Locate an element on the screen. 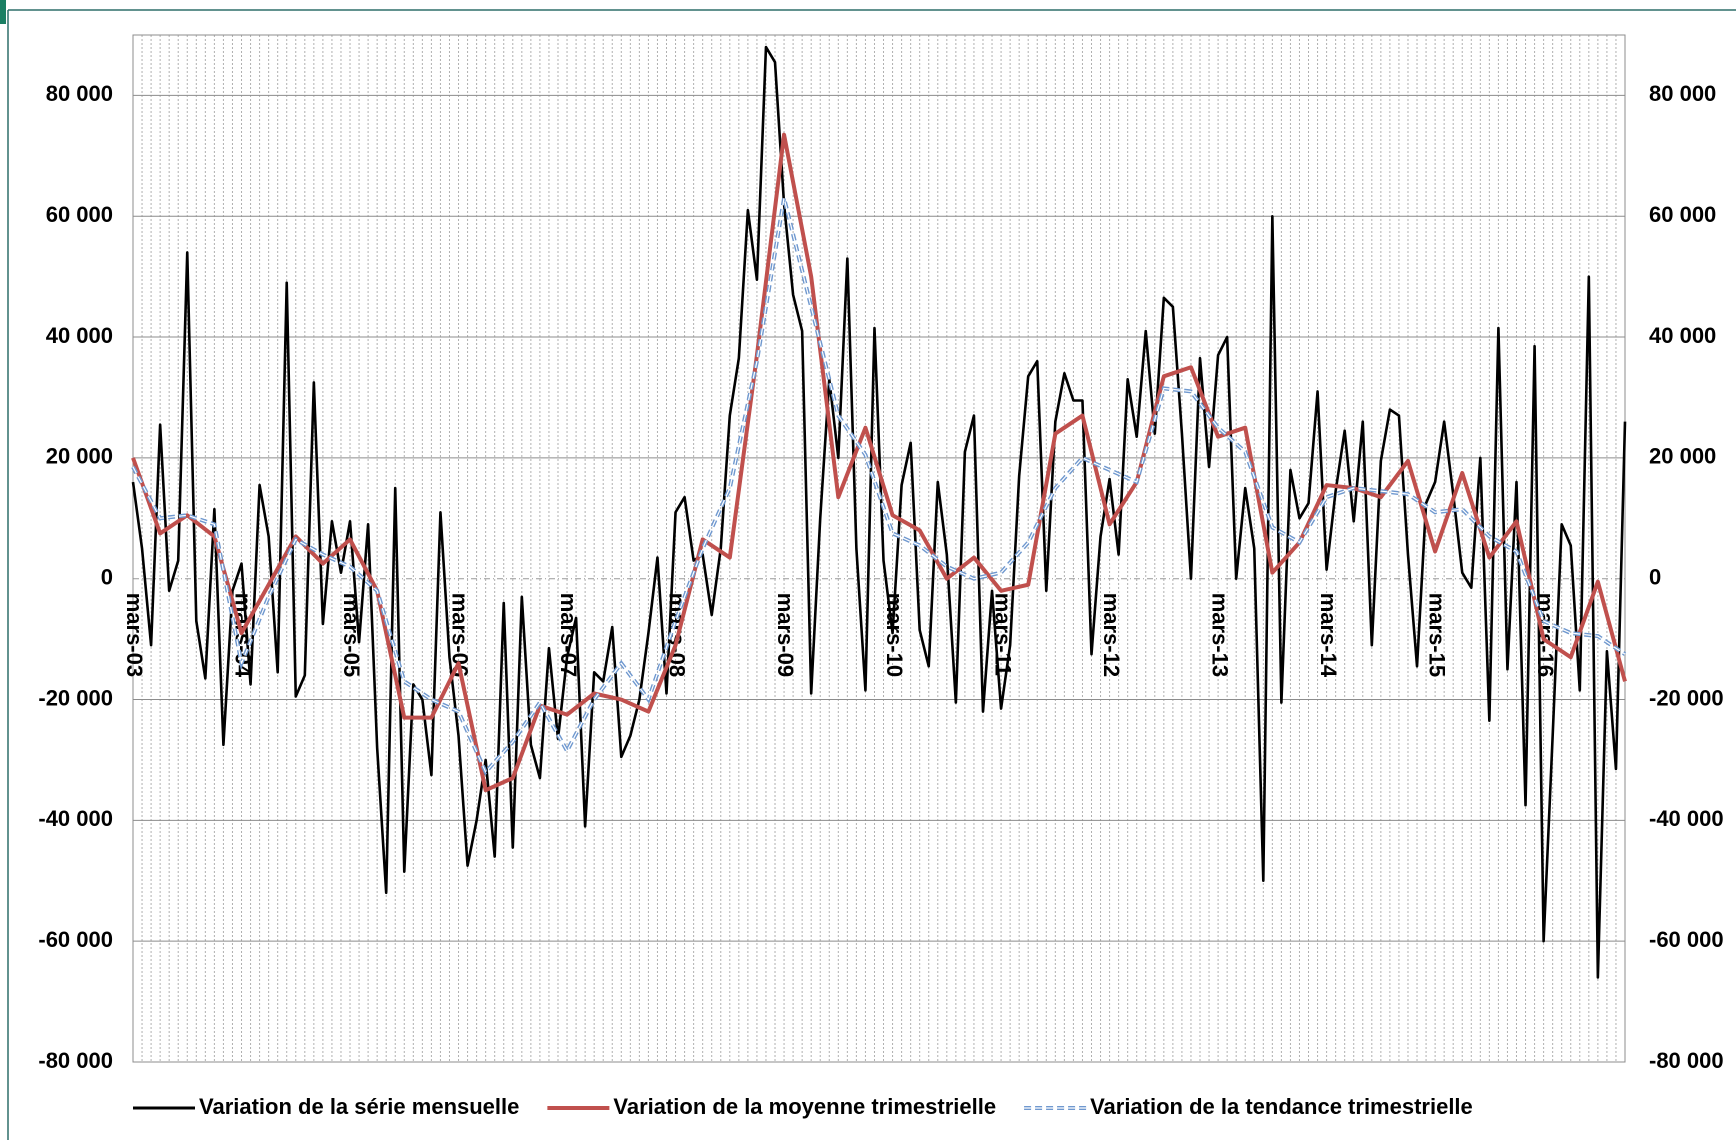 This screenshot has height=1140, width=1736. legend-label: Variation de la moyenne trimestrielle is located at coordinates (804, 1106).